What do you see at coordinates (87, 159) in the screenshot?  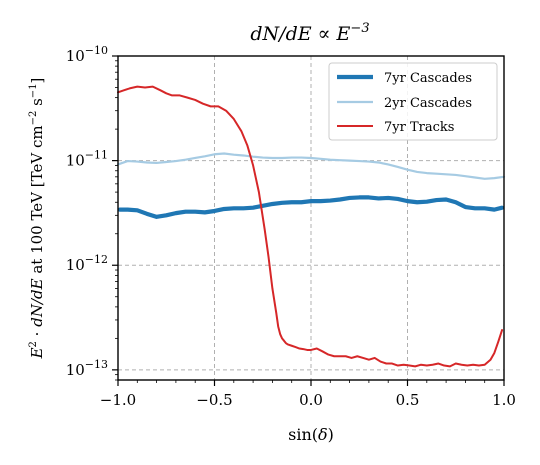 I see `y-tick-label: 10−11` at bounding box center [87, 159].